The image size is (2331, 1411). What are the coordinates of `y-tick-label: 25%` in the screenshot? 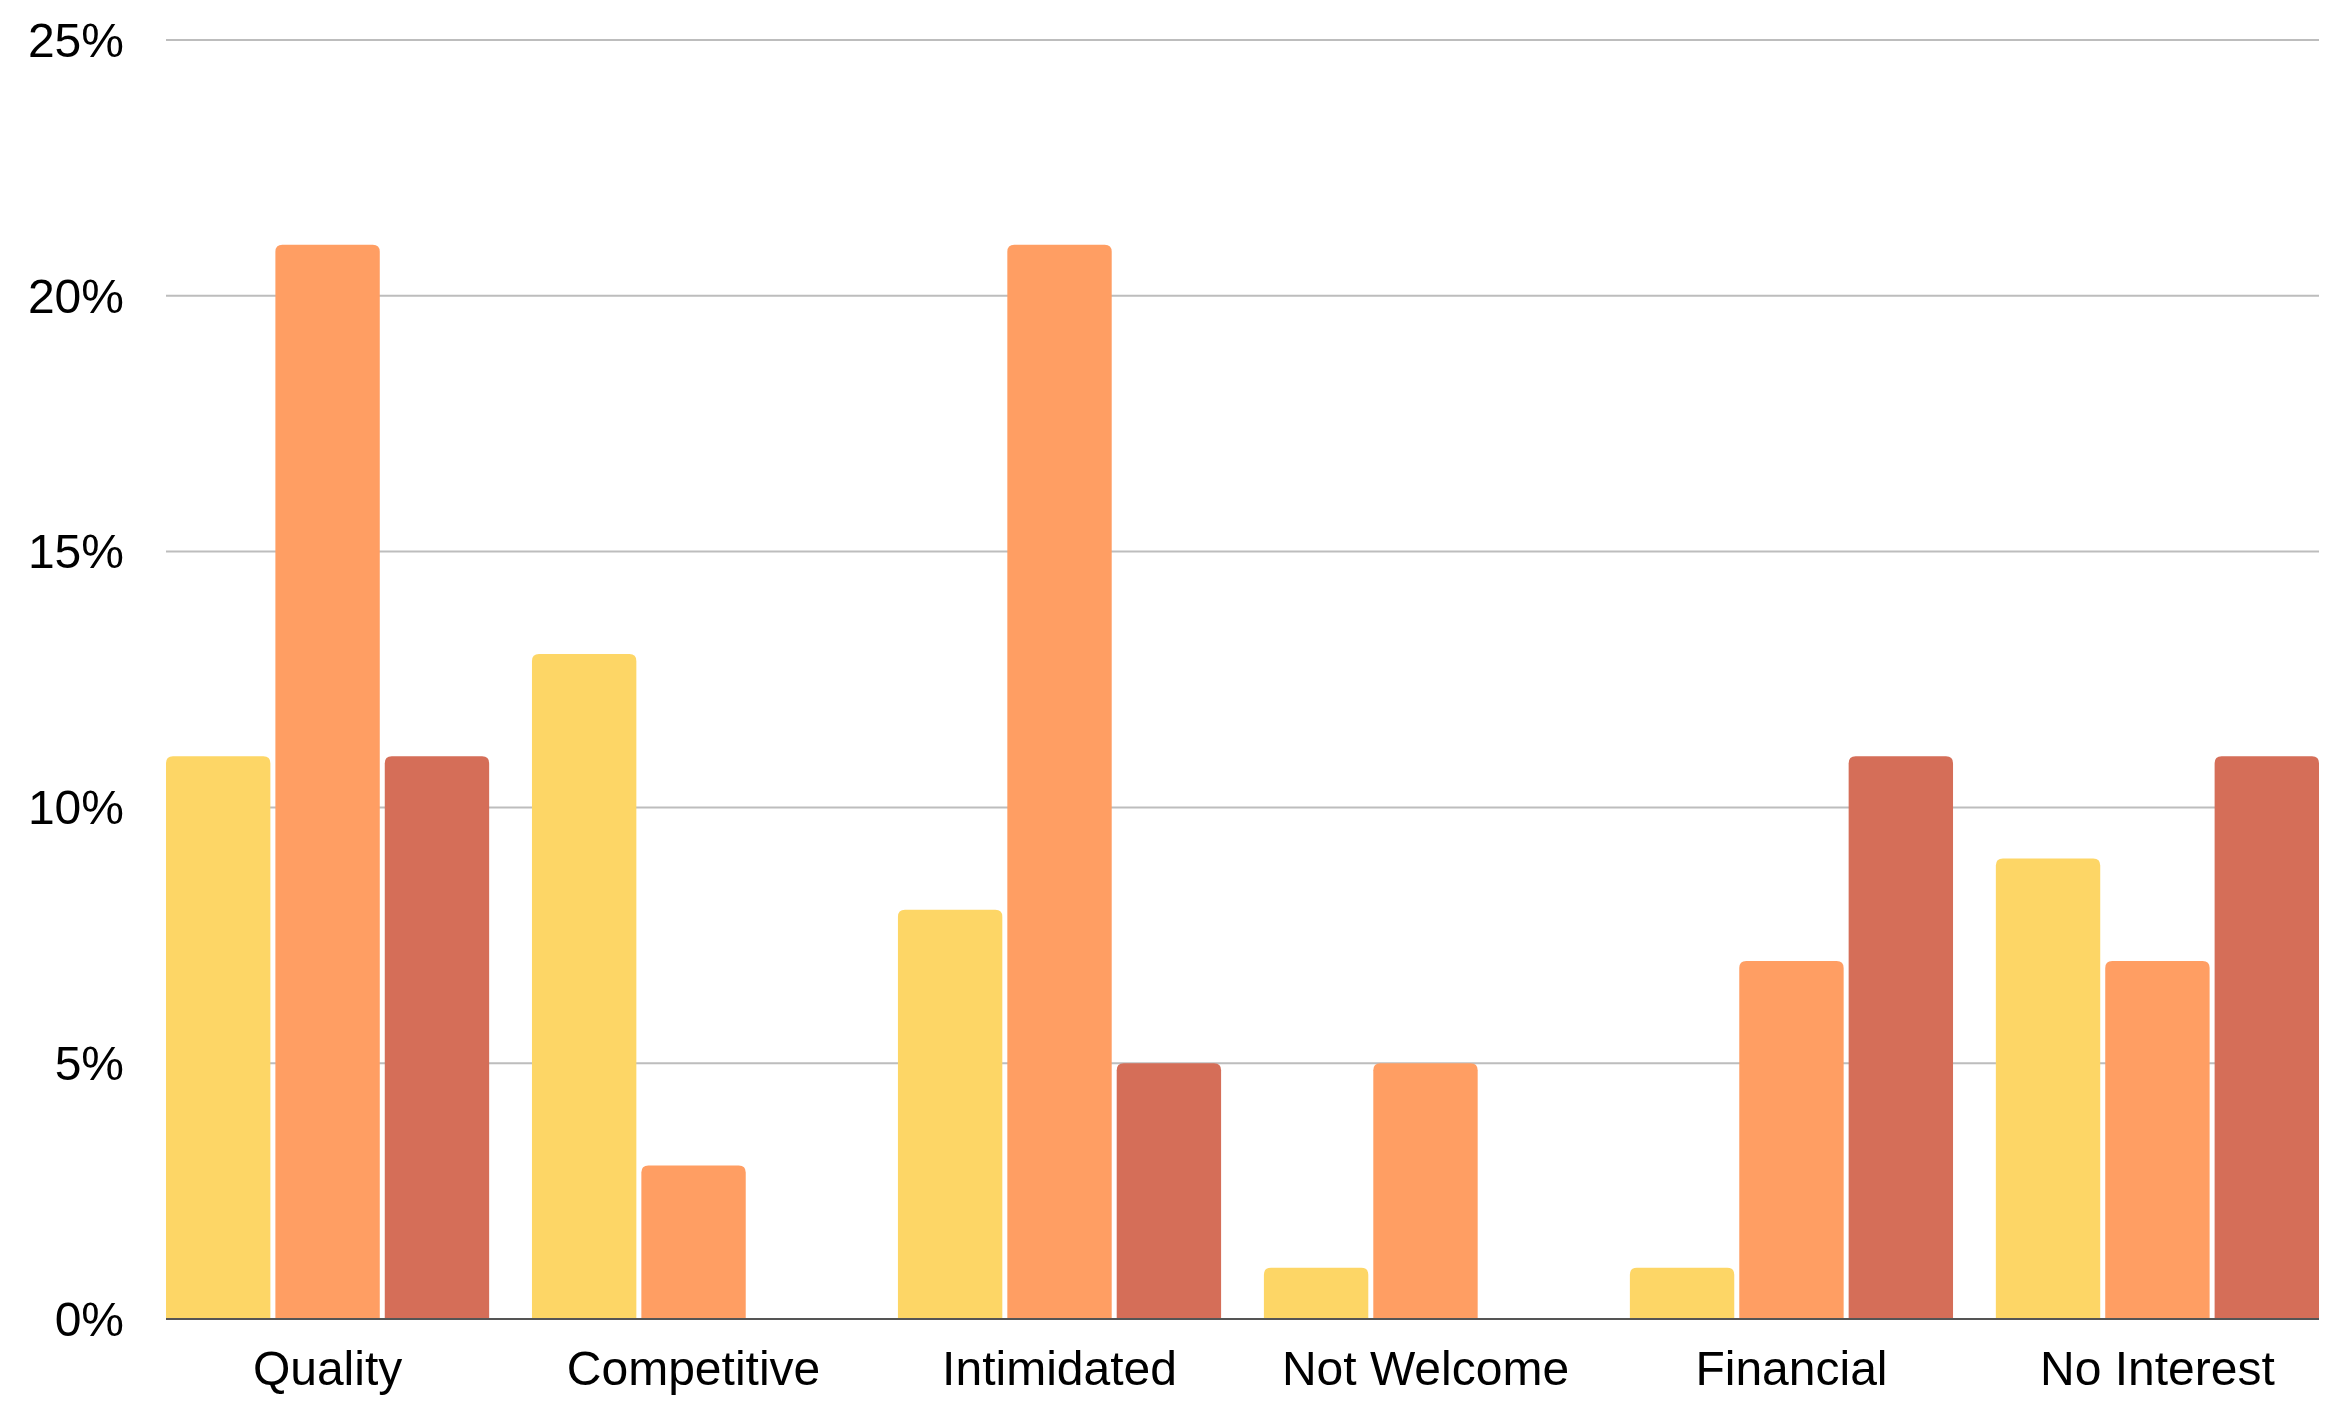 It's located at (75, 40).